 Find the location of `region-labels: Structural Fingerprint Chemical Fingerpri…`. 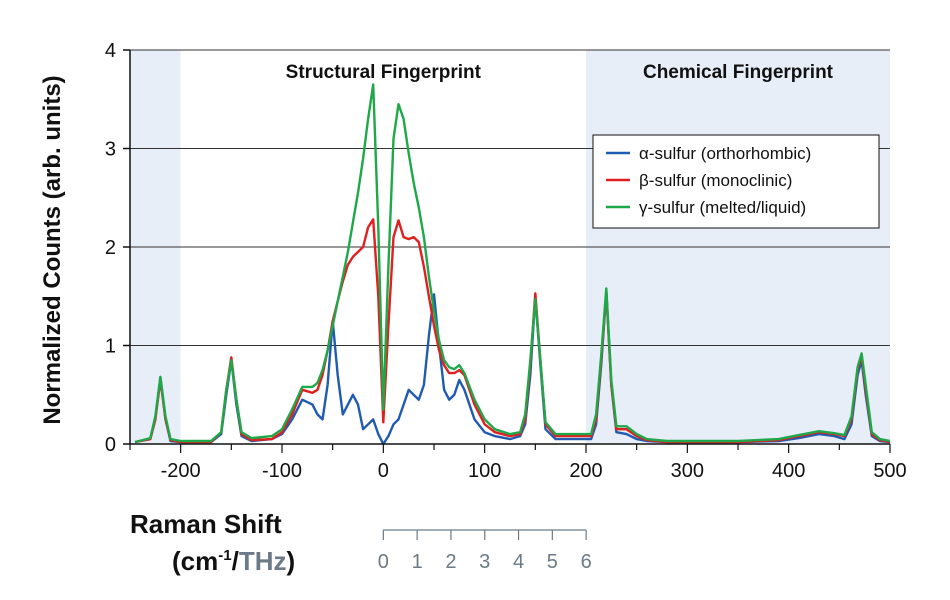

region-labels: Structural Fingerprint Chemical Fingerpri… is located at coordinates (560, 72).